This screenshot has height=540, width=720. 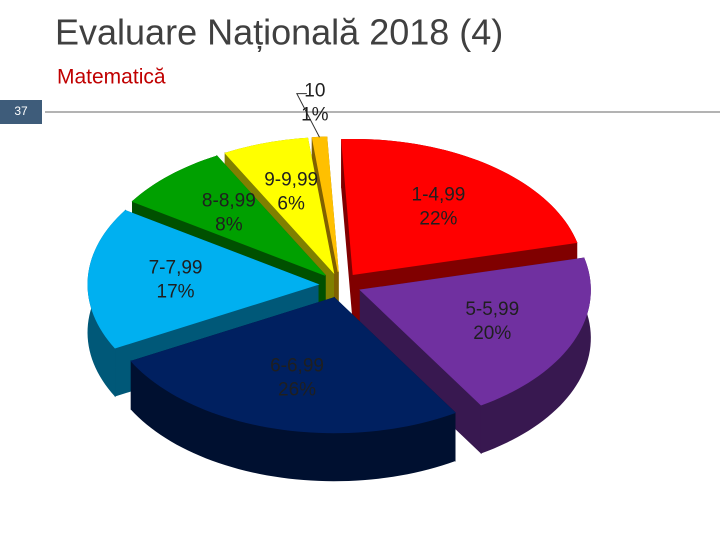 What do you see at coordinates (439, 194) in the screenshot?
I see `category-label: 1-4,99` at bounding box center [439, 194].